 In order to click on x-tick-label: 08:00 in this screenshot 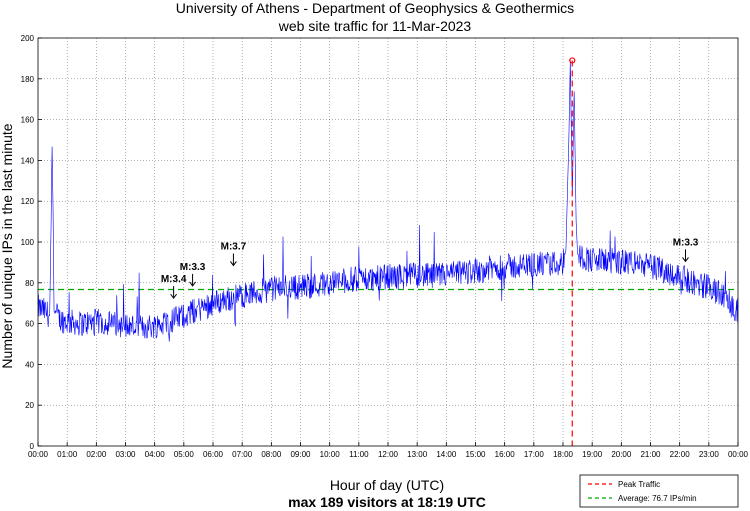, I will do `click(271, 454)`.